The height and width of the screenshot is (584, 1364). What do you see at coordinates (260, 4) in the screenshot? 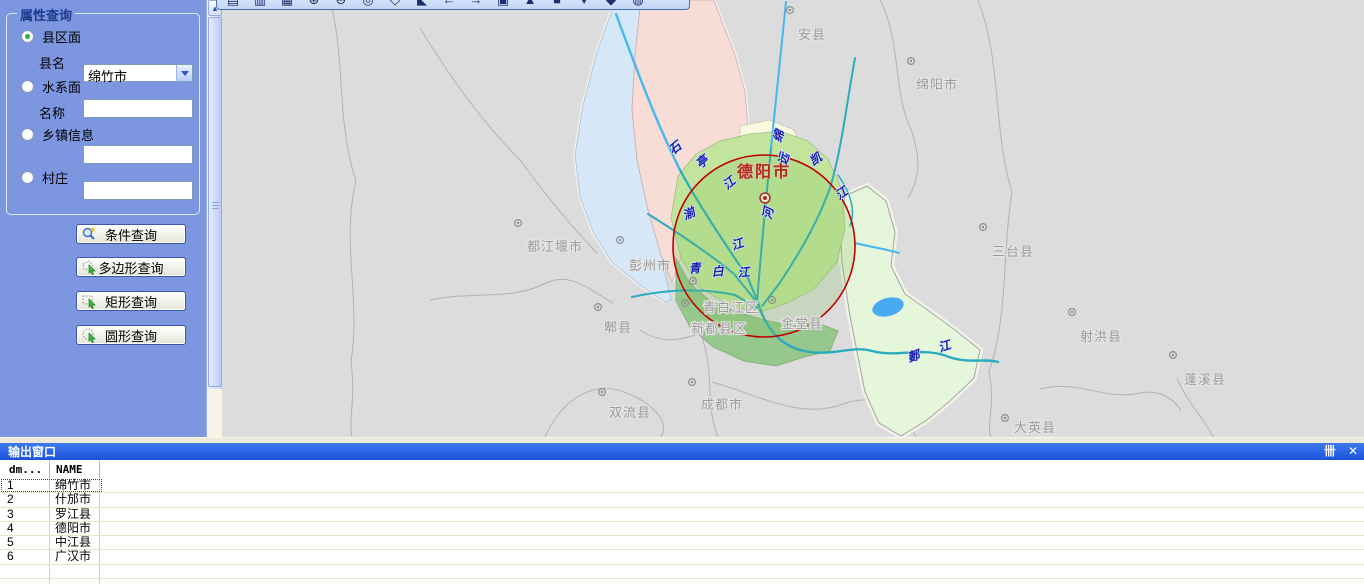
I see `ruler-grid-icon: ▥` at bounding box center [260, 4].